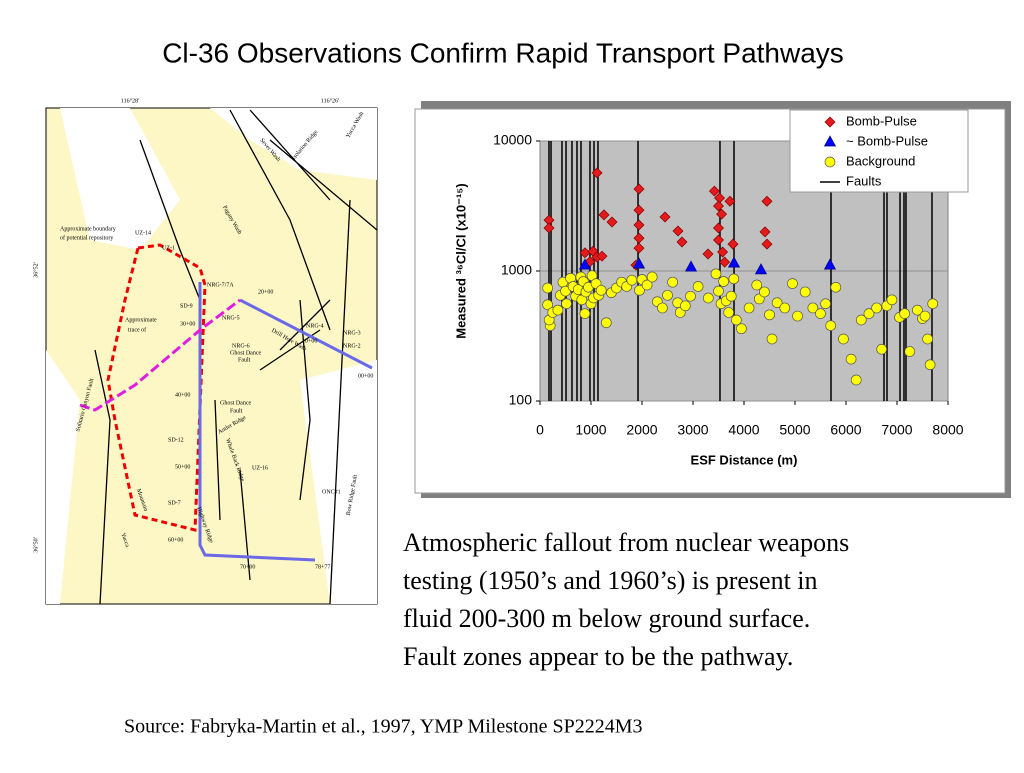 This screenshot has height=773, width=1024. Describe the element at coordinates (352, 346) in the screenshot. I see `map-label: NRG-2` at that location.